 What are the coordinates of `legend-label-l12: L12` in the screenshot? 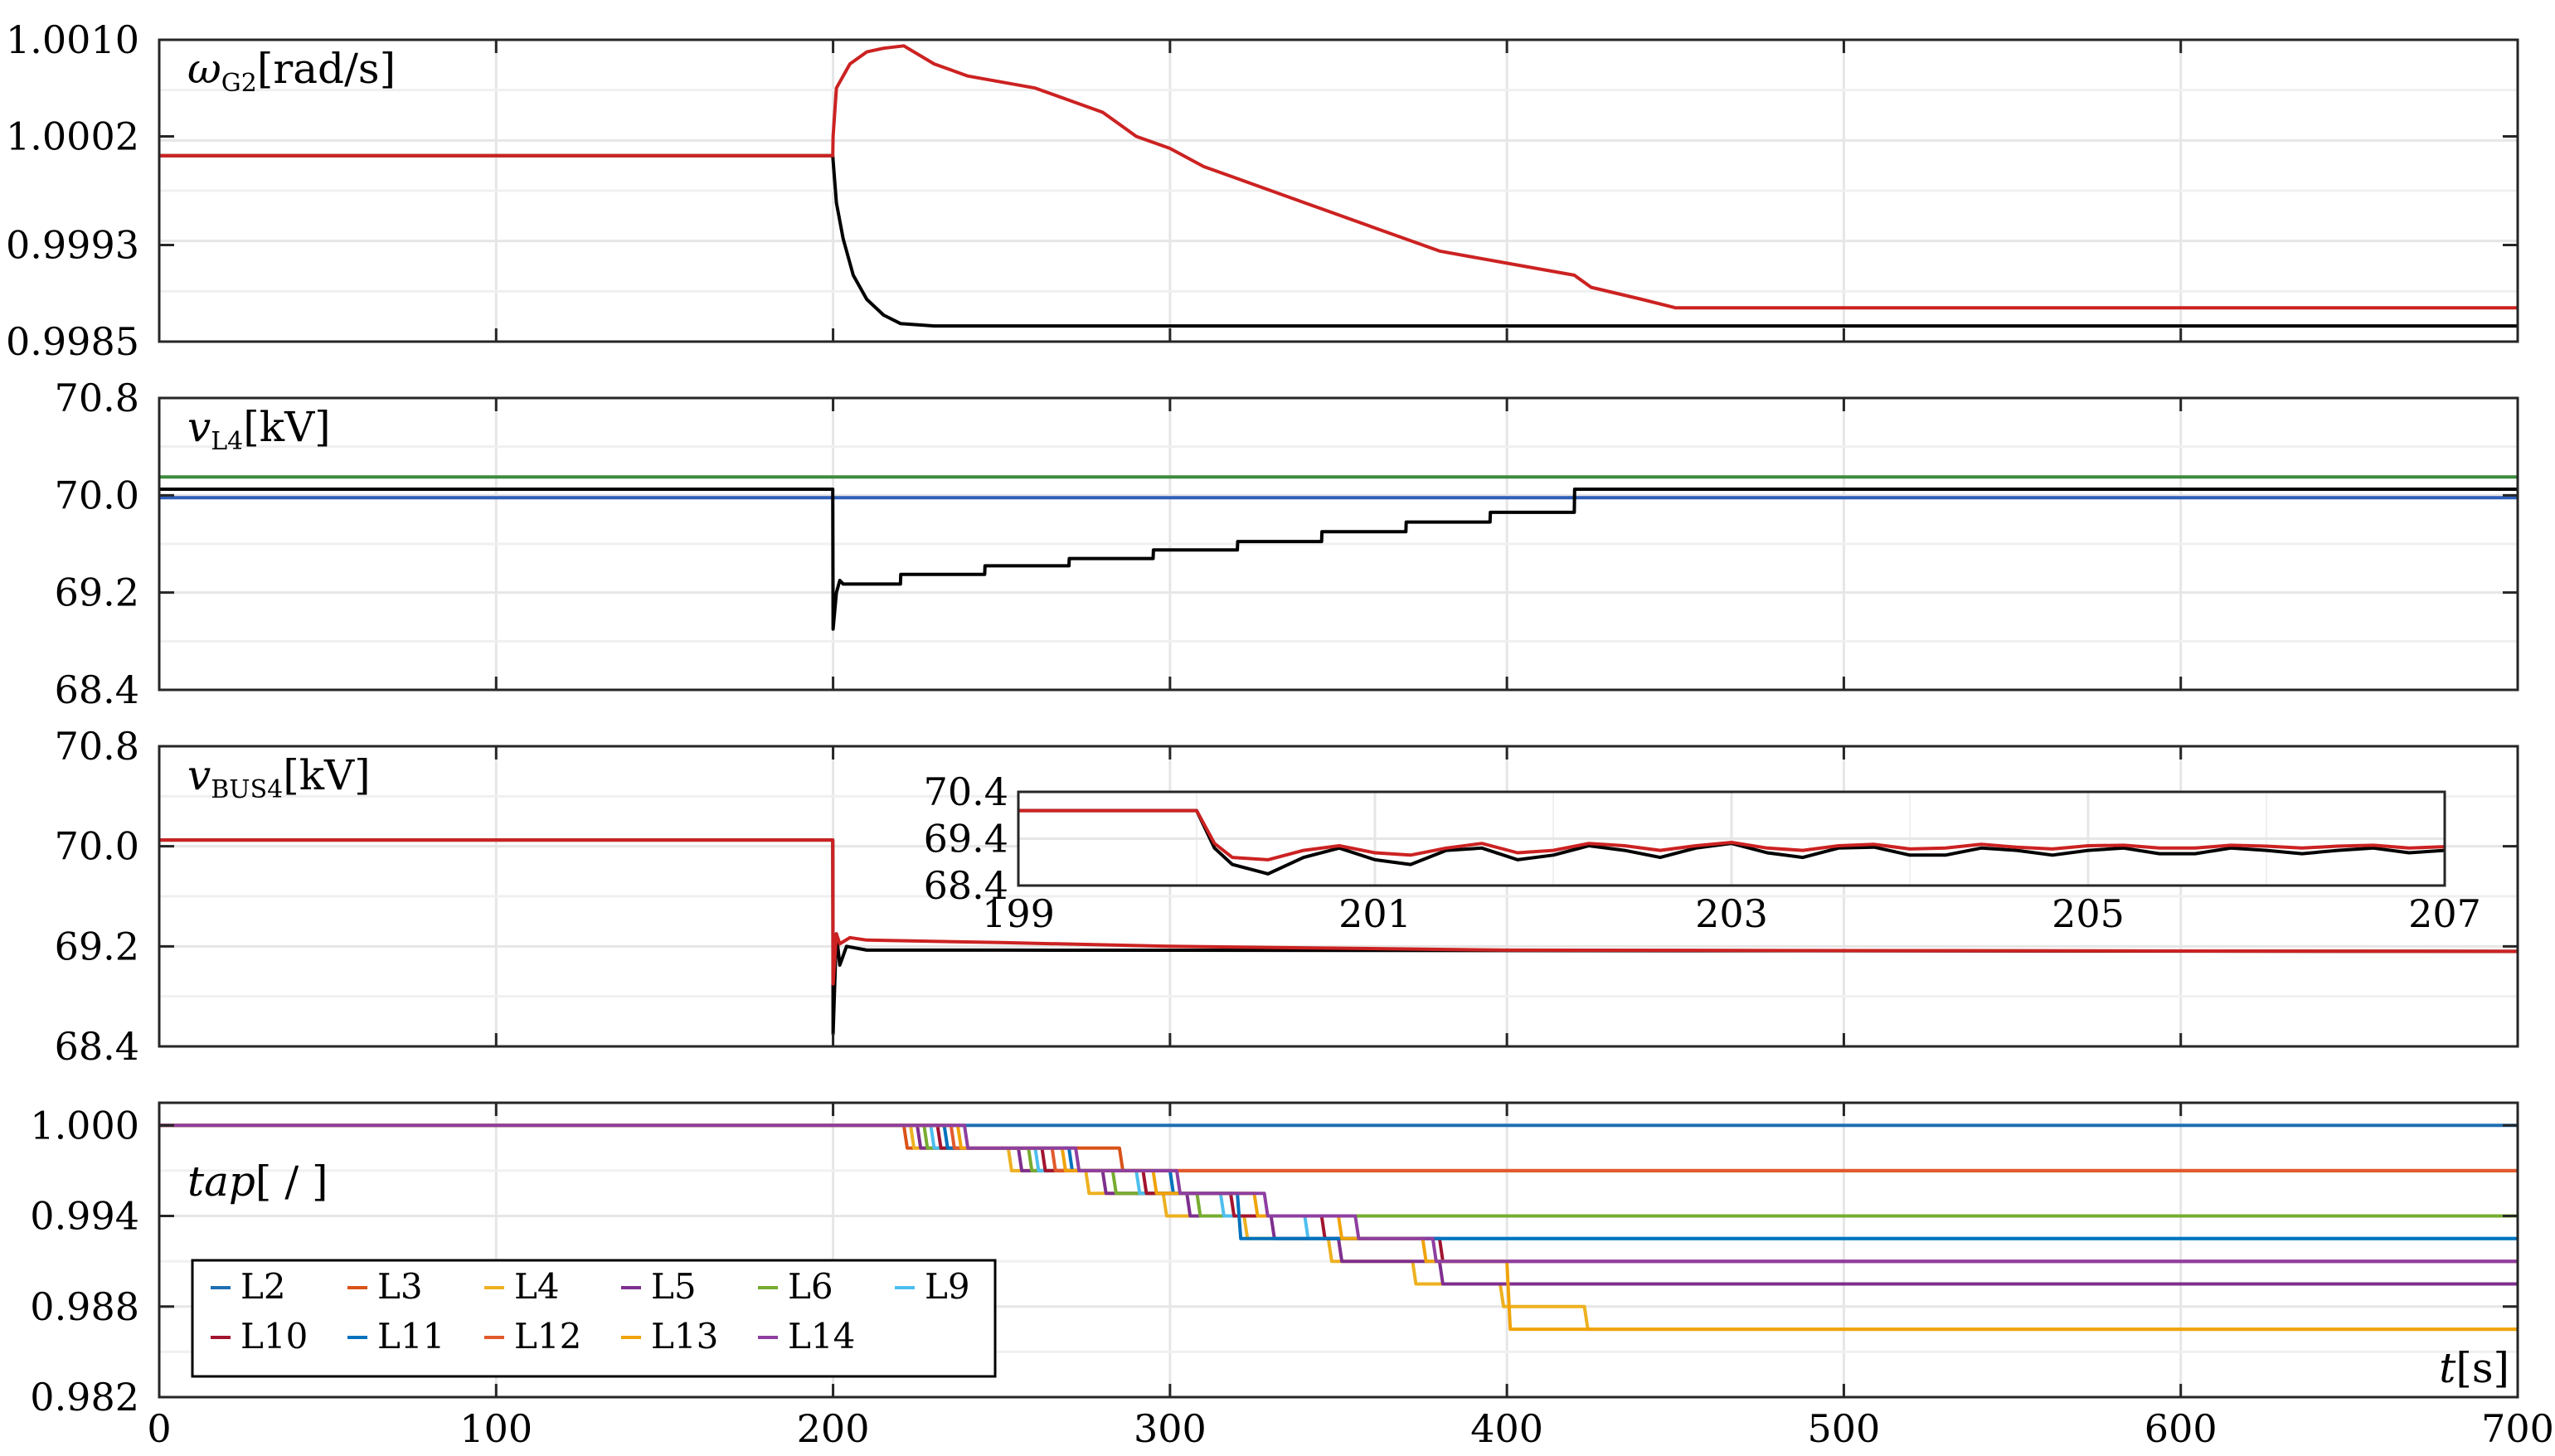 It's located at (547, 1336).